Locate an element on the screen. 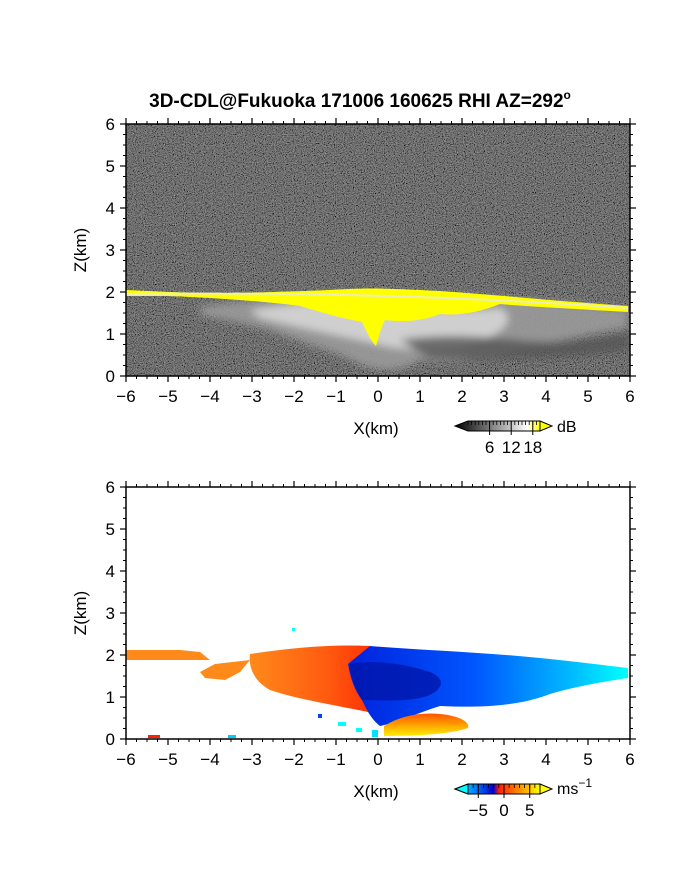  velocity-xlabel: X(km) is located at coordinates (375, 791).